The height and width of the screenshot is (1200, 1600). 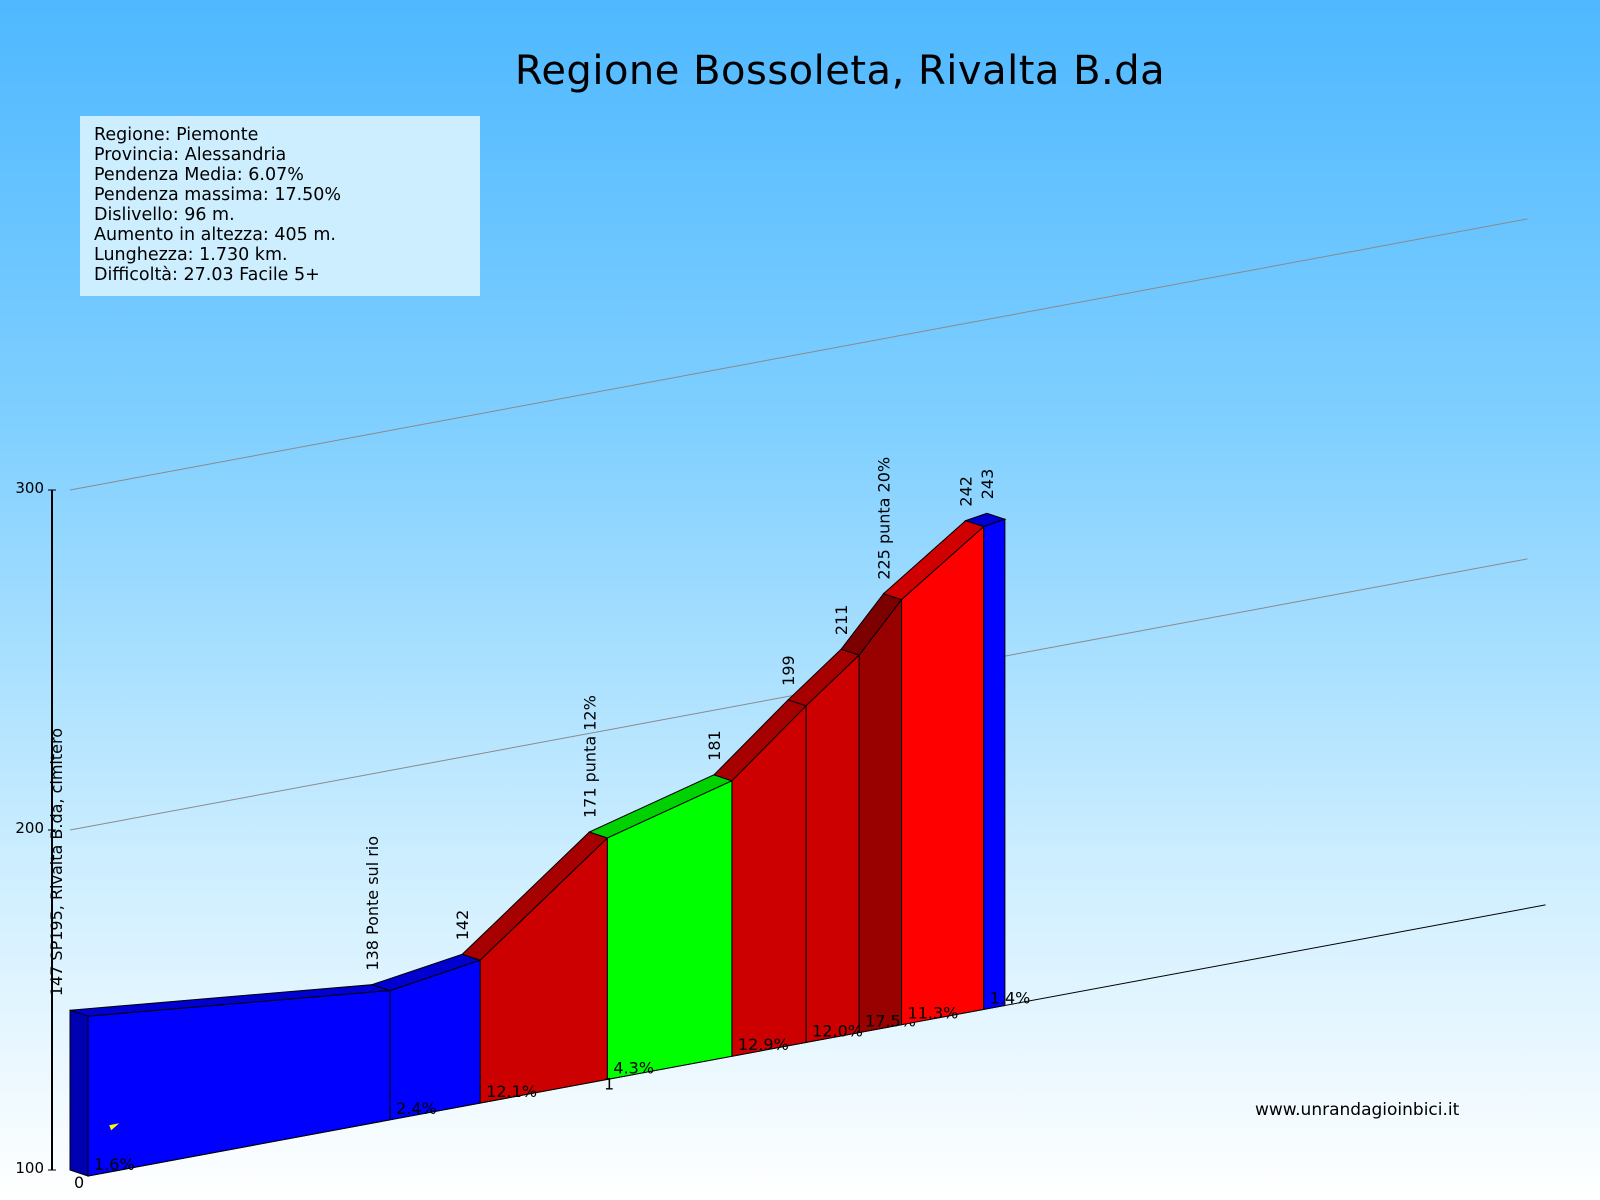 What do you see at coordinates (29, 1168) in the screenshot?
I see `y-tick-label: 100` at bounding box center [29, 1168].